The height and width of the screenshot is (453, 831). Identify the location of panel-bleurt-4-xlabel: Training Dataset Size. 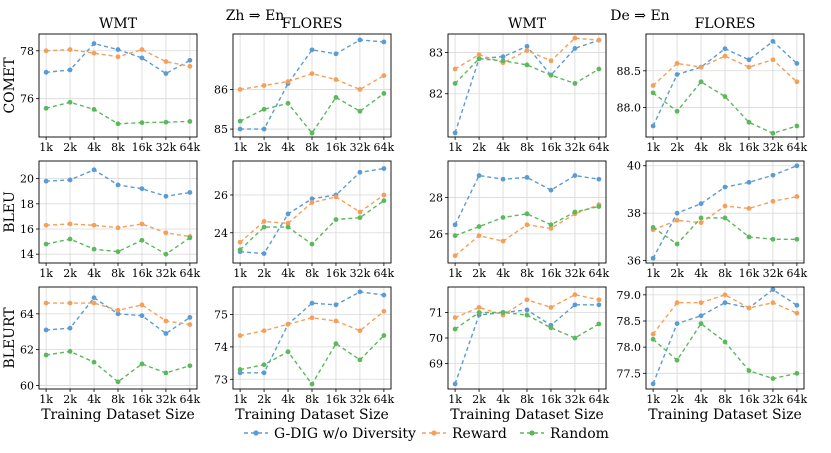
(725, 415).